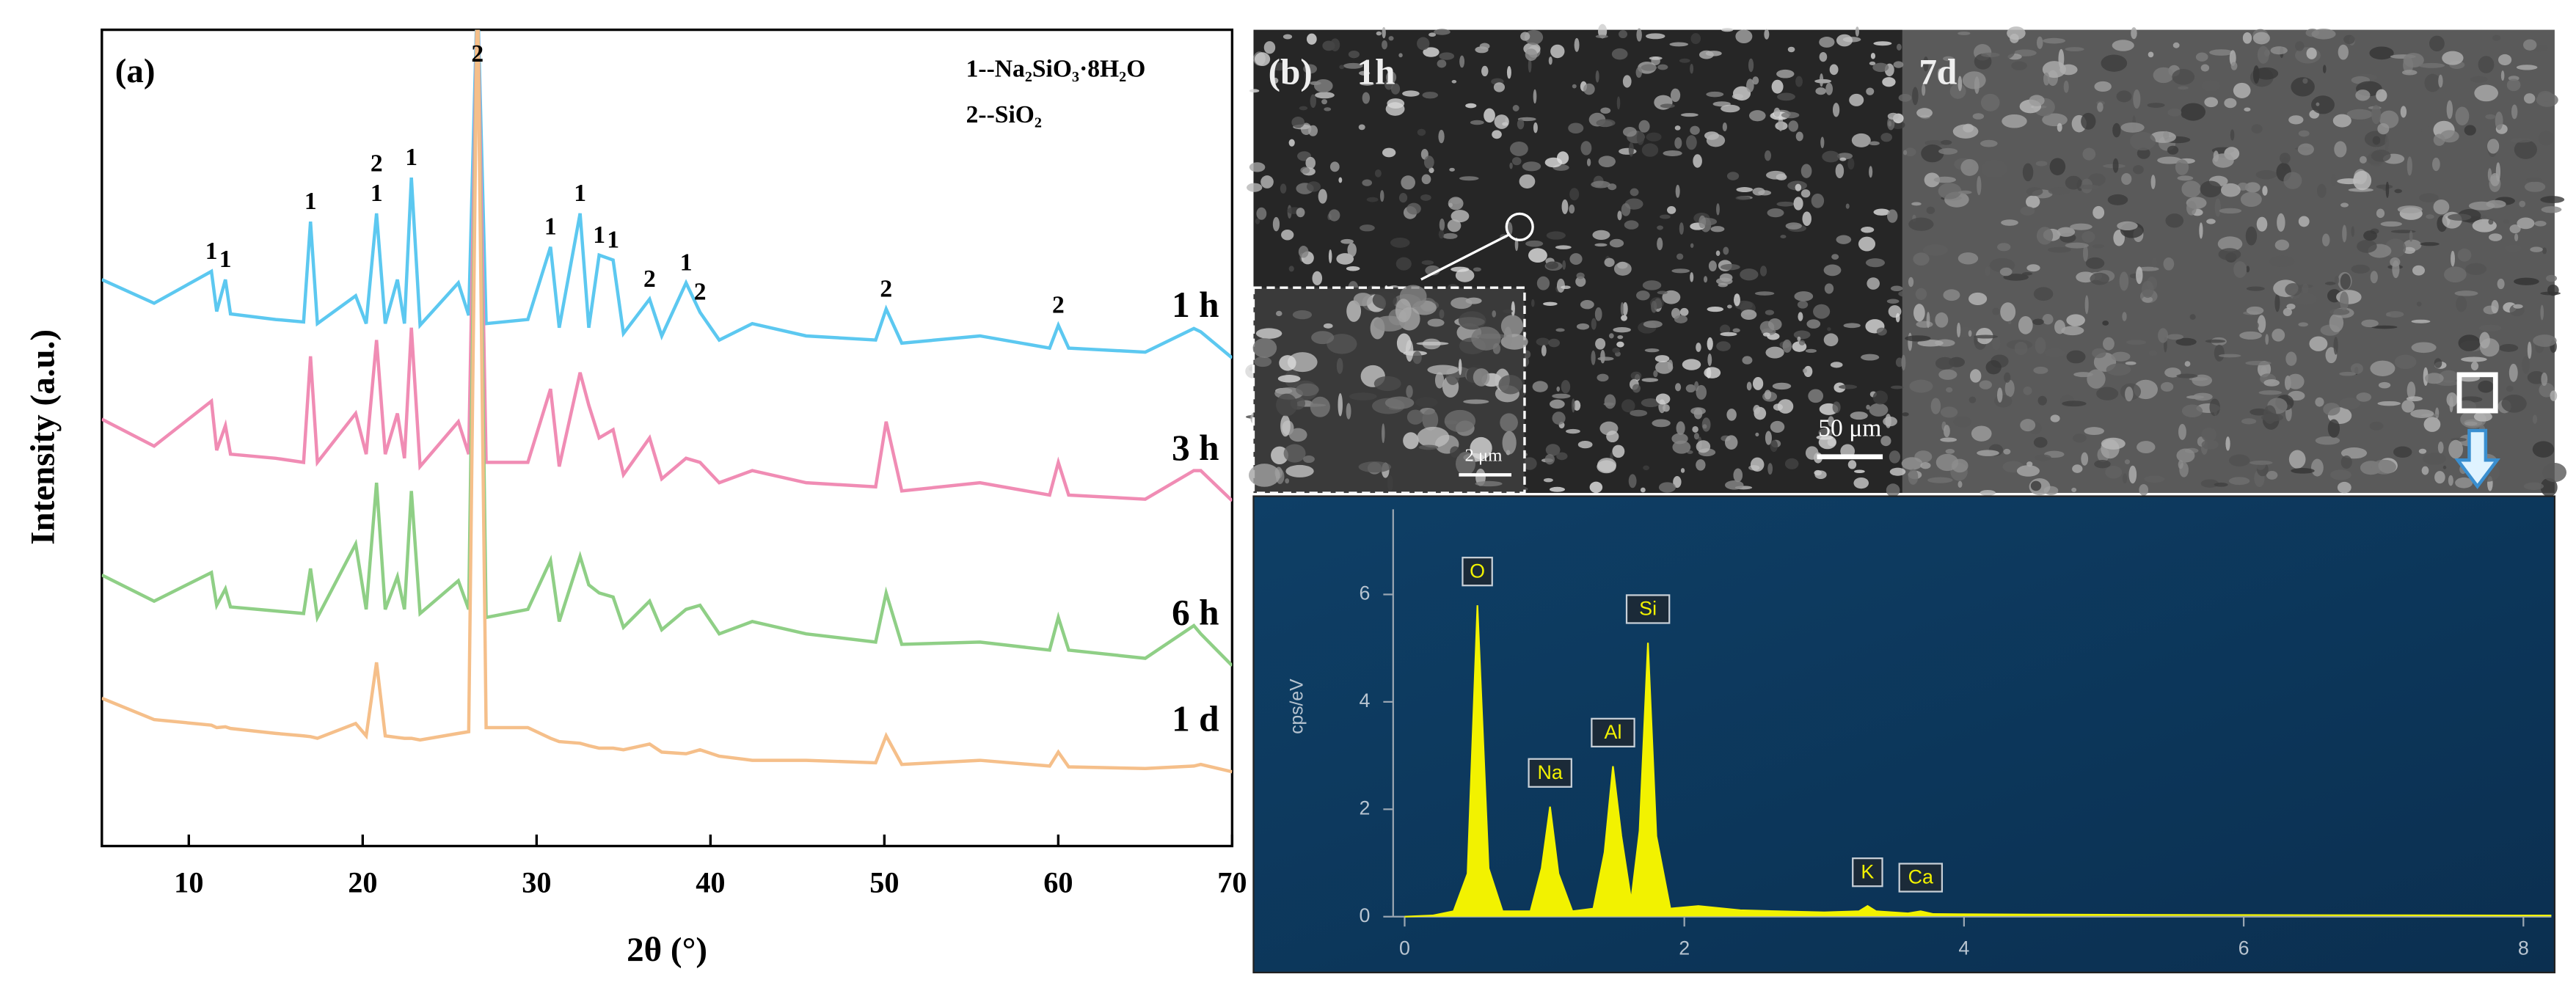 The width and height of the screenshot is (2576, 999). What do you see at coordinates (1921, 877) in the screenshot?
I see `peak-label: Ca` at bounding box center [1921, 877].